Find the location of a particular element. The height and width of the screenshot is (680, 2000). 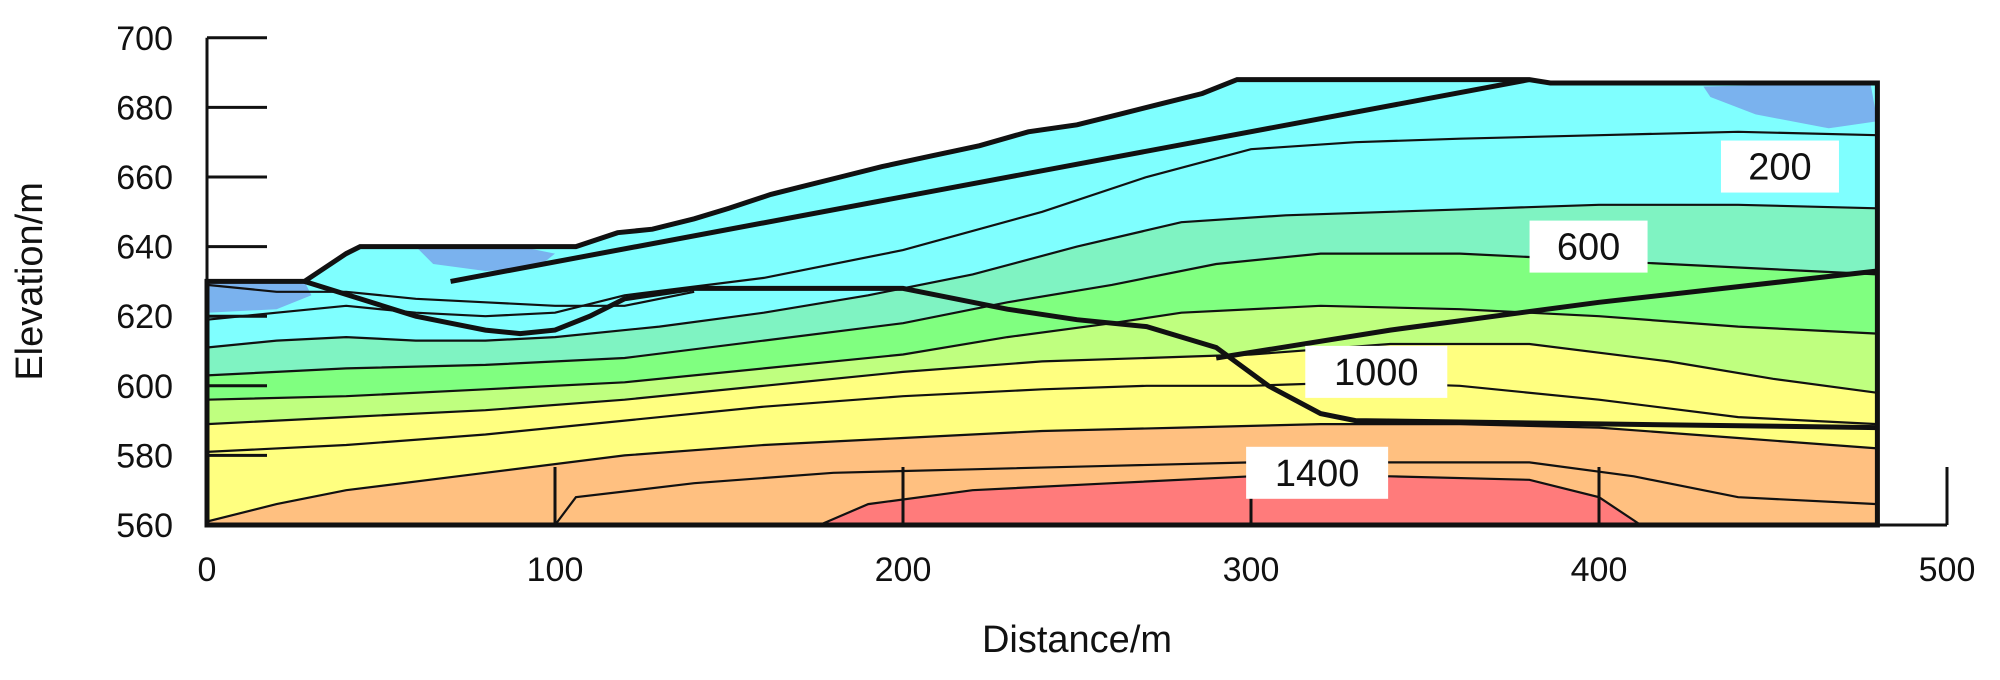

x-tick-label: 300 is located at coordinates (1251, 570).